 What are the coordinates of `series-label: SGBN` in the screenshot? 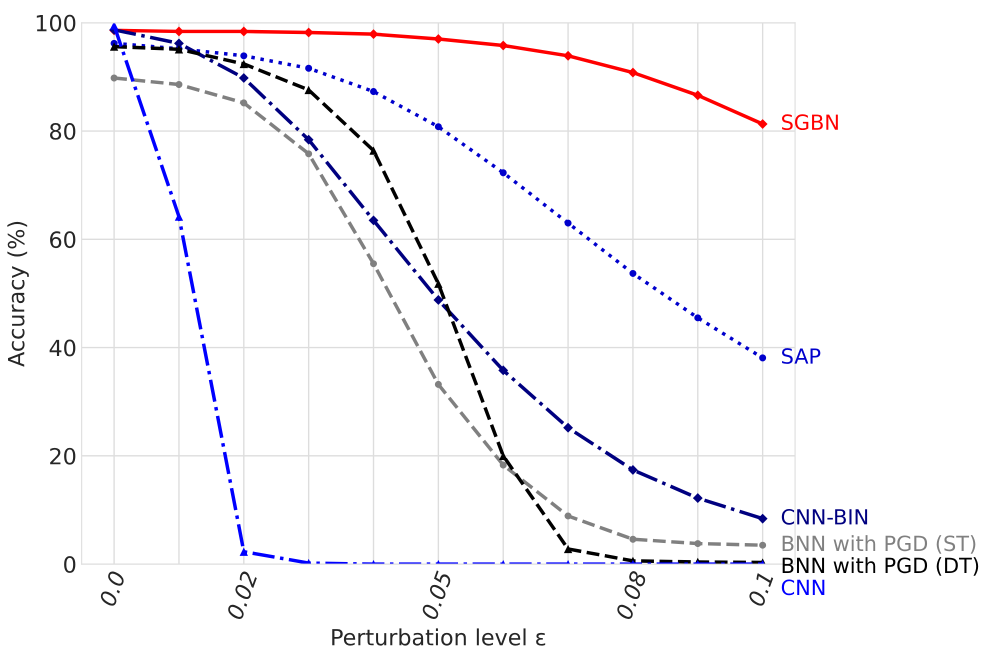 It's located at (810, 122).